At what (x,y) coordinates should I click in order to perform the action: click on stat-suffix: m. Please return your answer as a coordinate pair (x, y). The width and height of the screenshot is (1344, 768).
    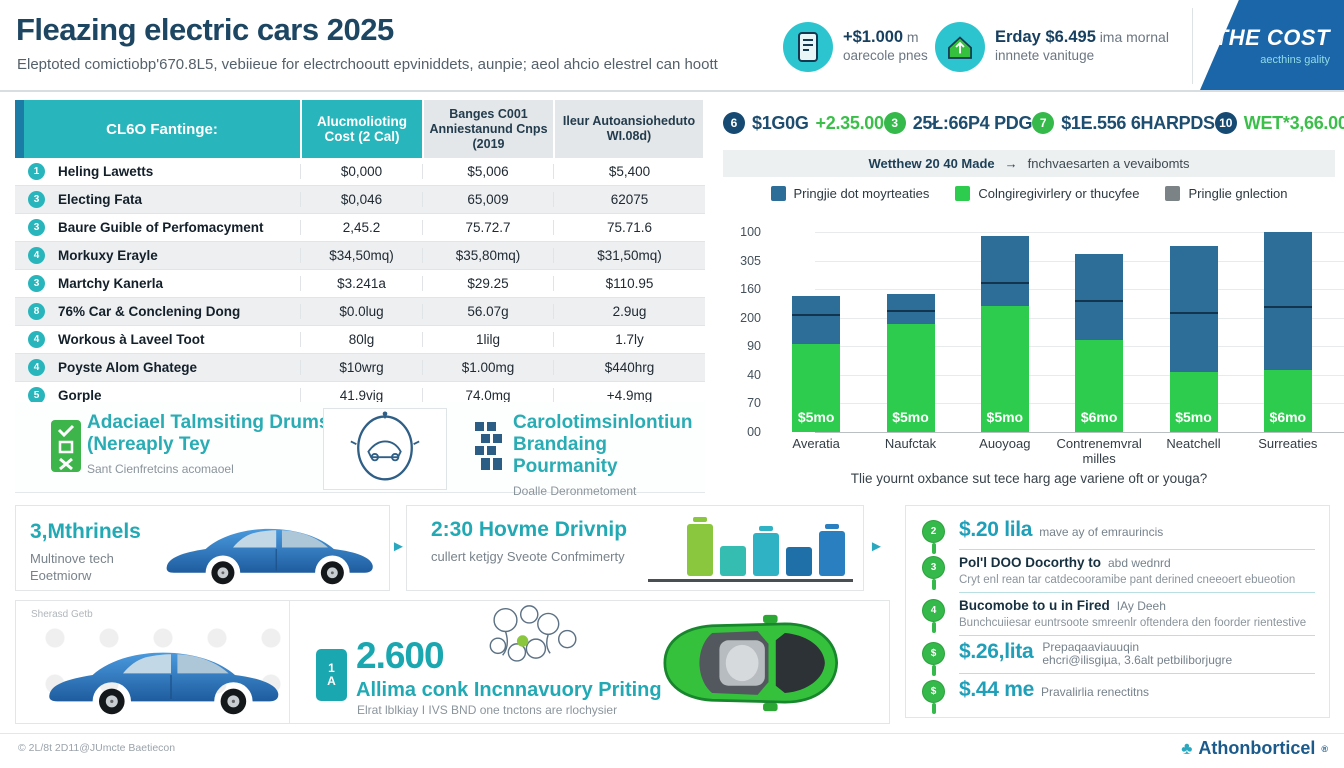
    Looking at the image, I should click on (912, 37).